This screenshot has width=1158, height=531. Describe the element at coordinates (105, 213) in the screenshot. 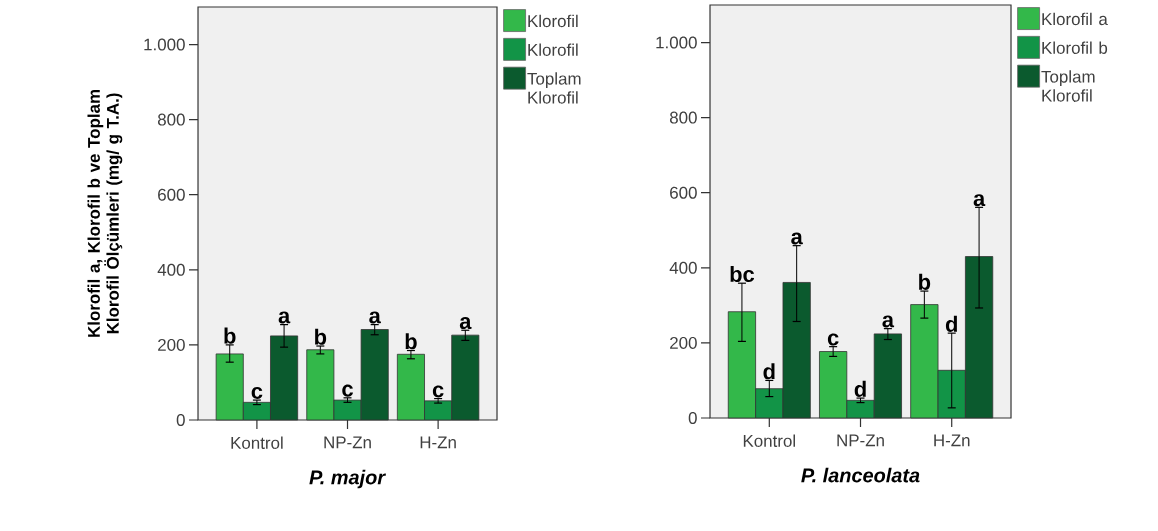

I see `y-axis-title: Klorofil a, Klorofil b ve Toplam Klorofil Ölçümleri (mg/ g T.A.)` at that location.